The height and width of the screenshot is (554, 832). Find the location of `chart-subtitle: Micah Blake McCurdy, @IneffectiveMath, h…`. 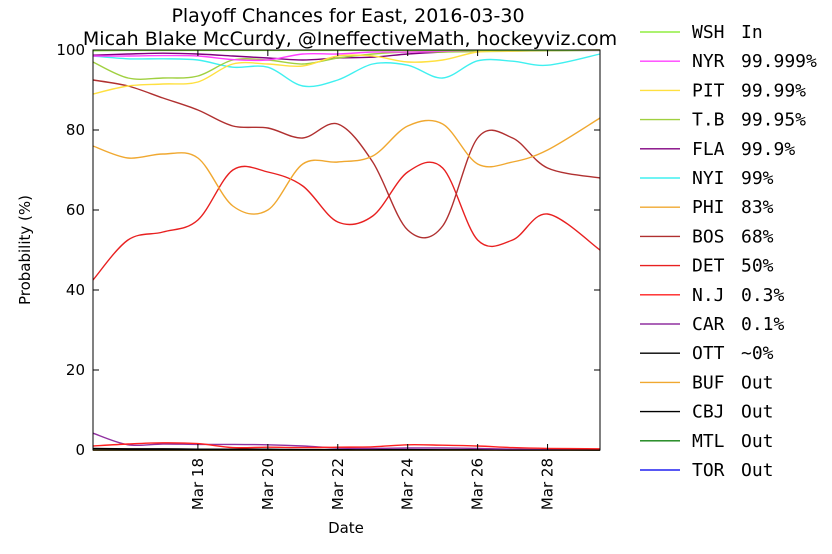

chart-subtitle: Micah Blake McCurdy, @IneffectiveMath, h… is located at coordinates (350, 39).